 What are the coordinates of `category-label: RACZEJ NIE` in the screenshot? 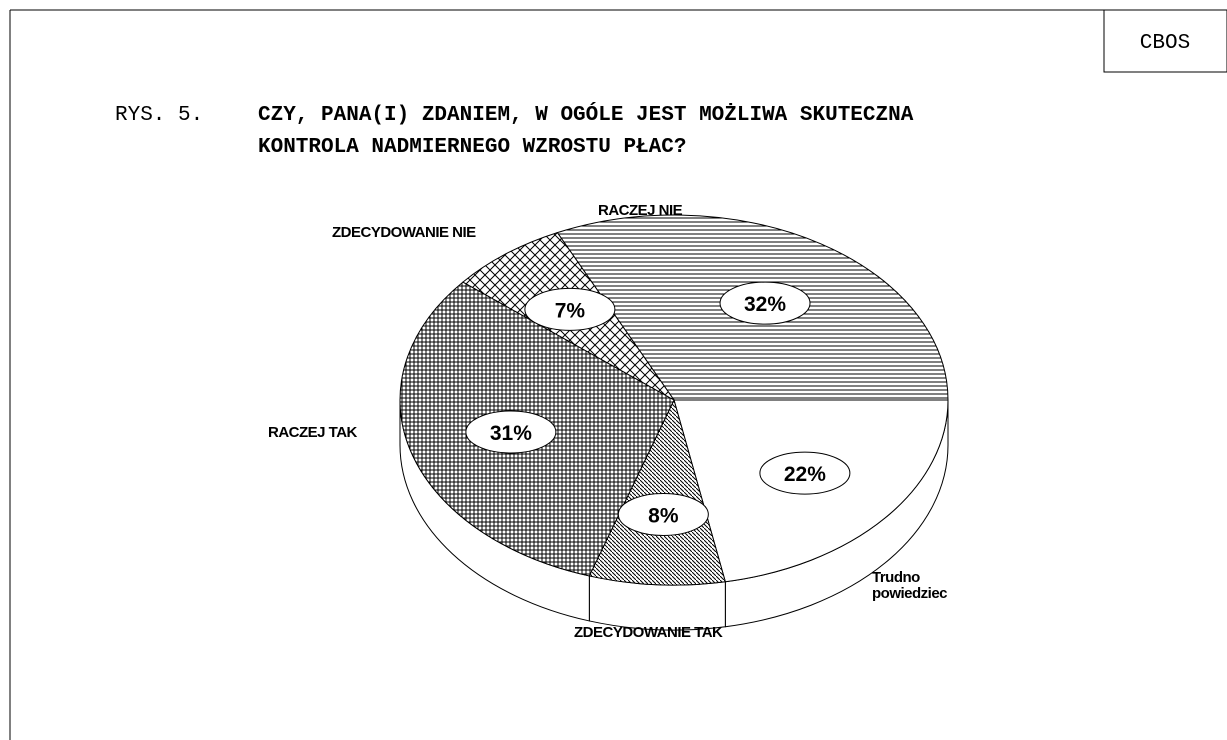 It's located at (640, 210).